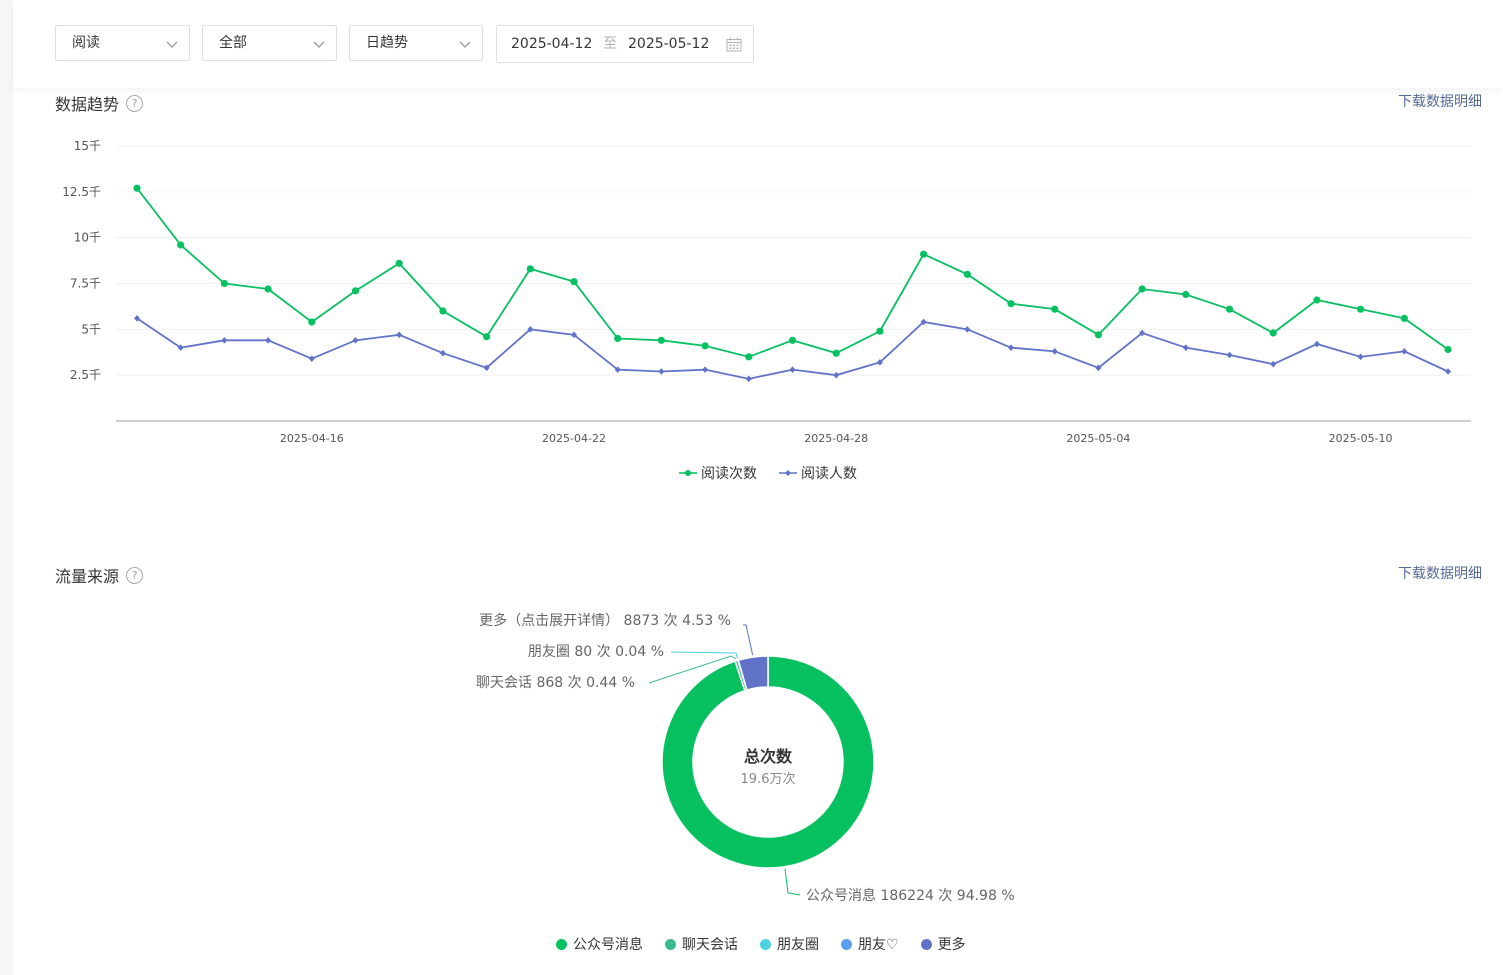 This screenshot has width=1503, height=975. Describe the element at coordinates (1440, 574) in the screenshot. I see `traffic-download-link: 下载数据明细` at that location.